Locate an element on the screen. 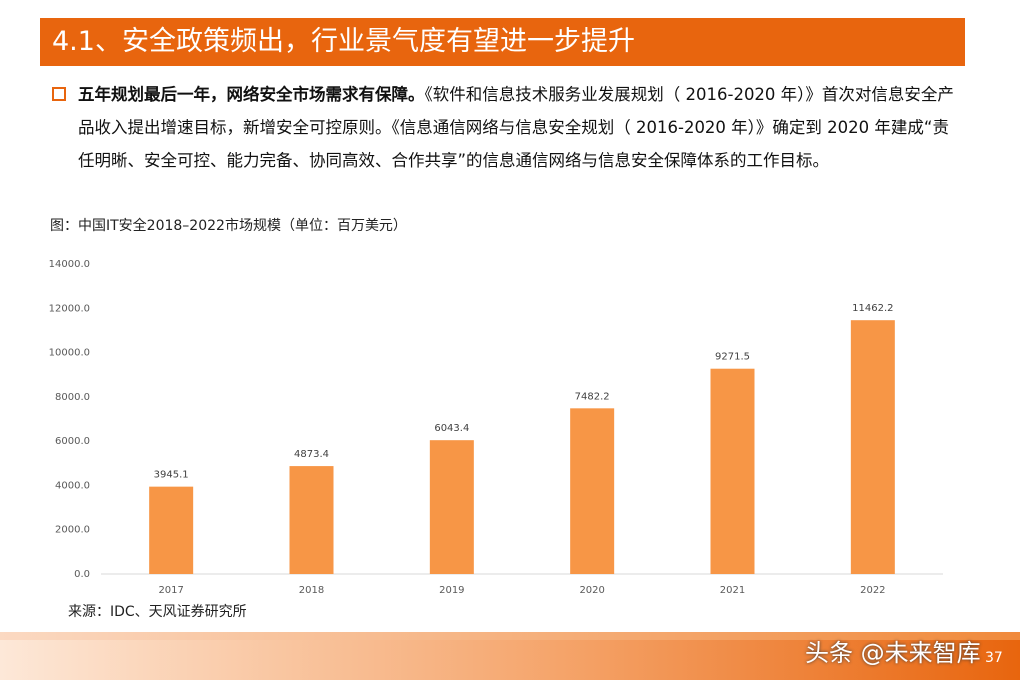 The width and height of the screenshot is (1020, 680). paragraph-lead: 五年规划最后一年，网络安全市场需求有保障。 is located at coordinates (251, 94).